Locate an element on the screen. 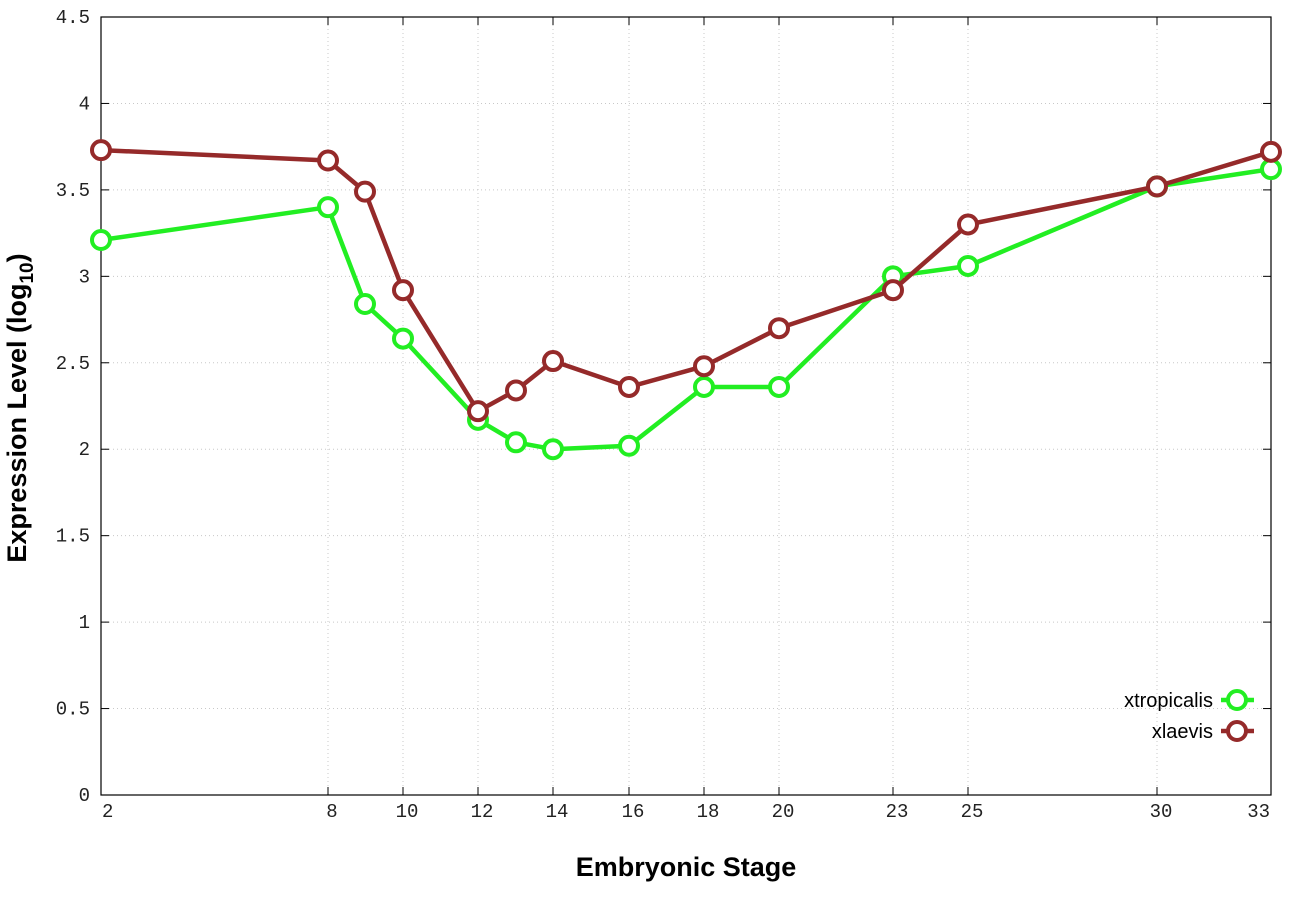 The image size is (1296, 907). y-axis-title-close: ) is located at coordinates (17, 257).